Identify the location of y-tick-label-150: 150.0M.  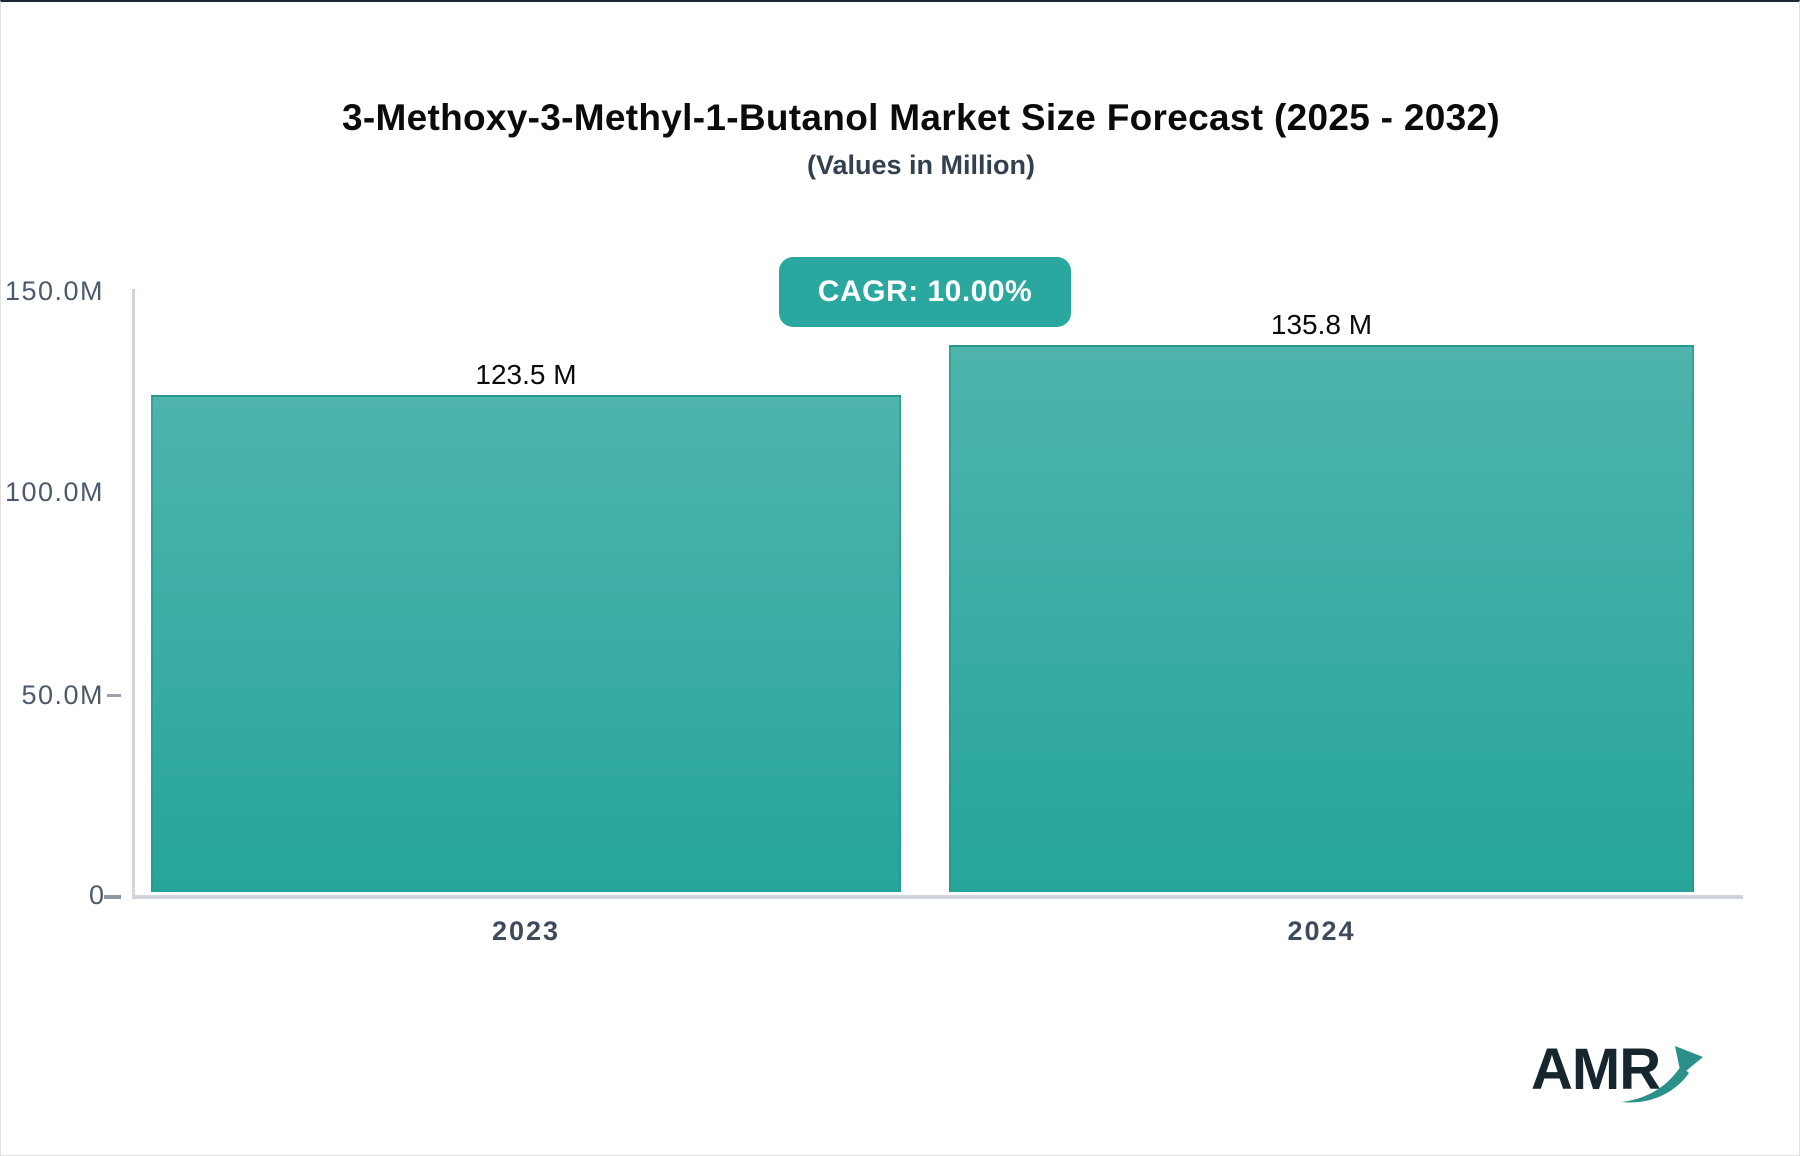
(54, 291).